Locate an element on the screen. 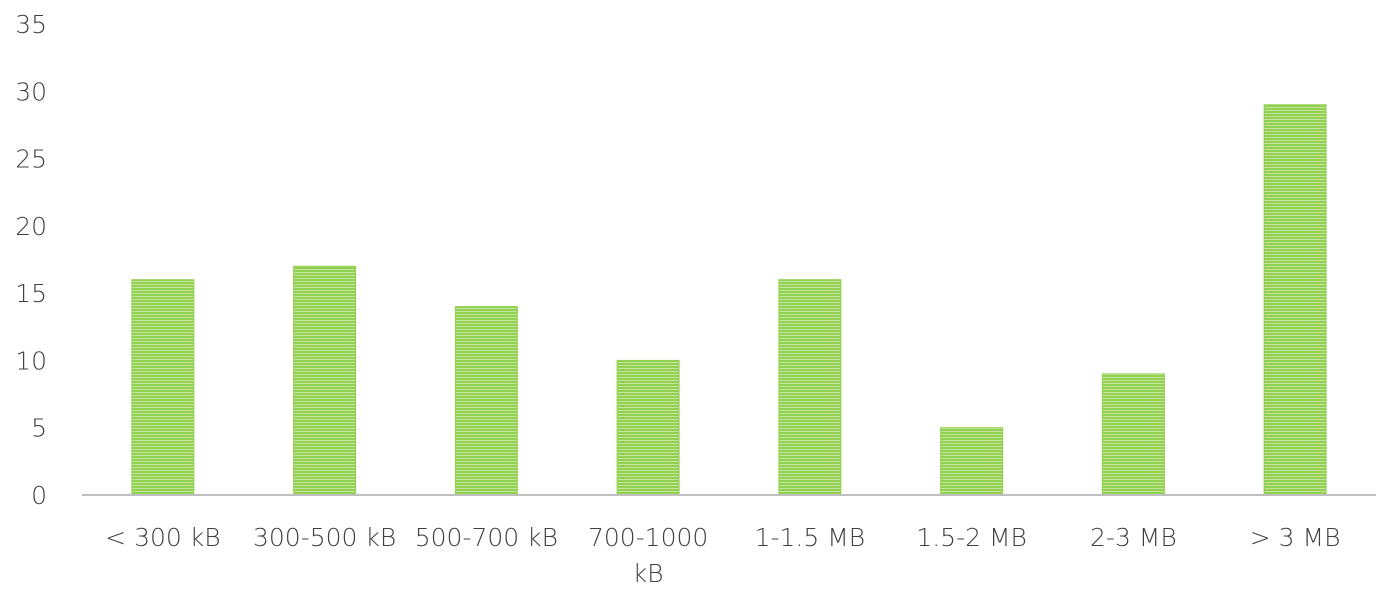 This screenshot has height=590, width=1391. x-tick-label-line: < 300 kB is located at coordinates (162, 537).